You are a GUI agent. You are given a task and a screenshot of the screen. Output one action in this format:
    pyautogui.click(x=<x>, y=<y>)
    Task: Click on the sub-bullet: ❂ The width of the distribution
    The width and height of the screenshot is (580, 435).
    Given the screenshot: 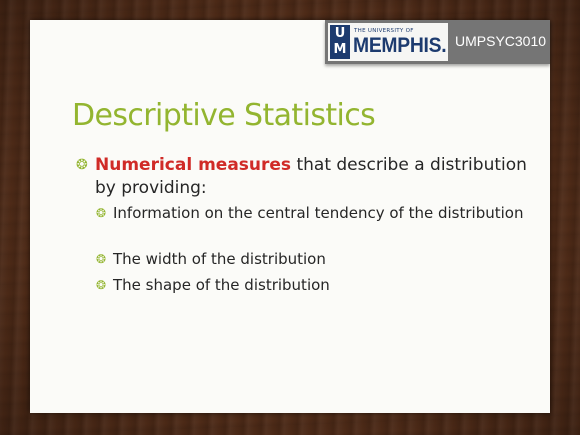 What is the action you would take?
    pyautogui.click(x=311, y=259)
    